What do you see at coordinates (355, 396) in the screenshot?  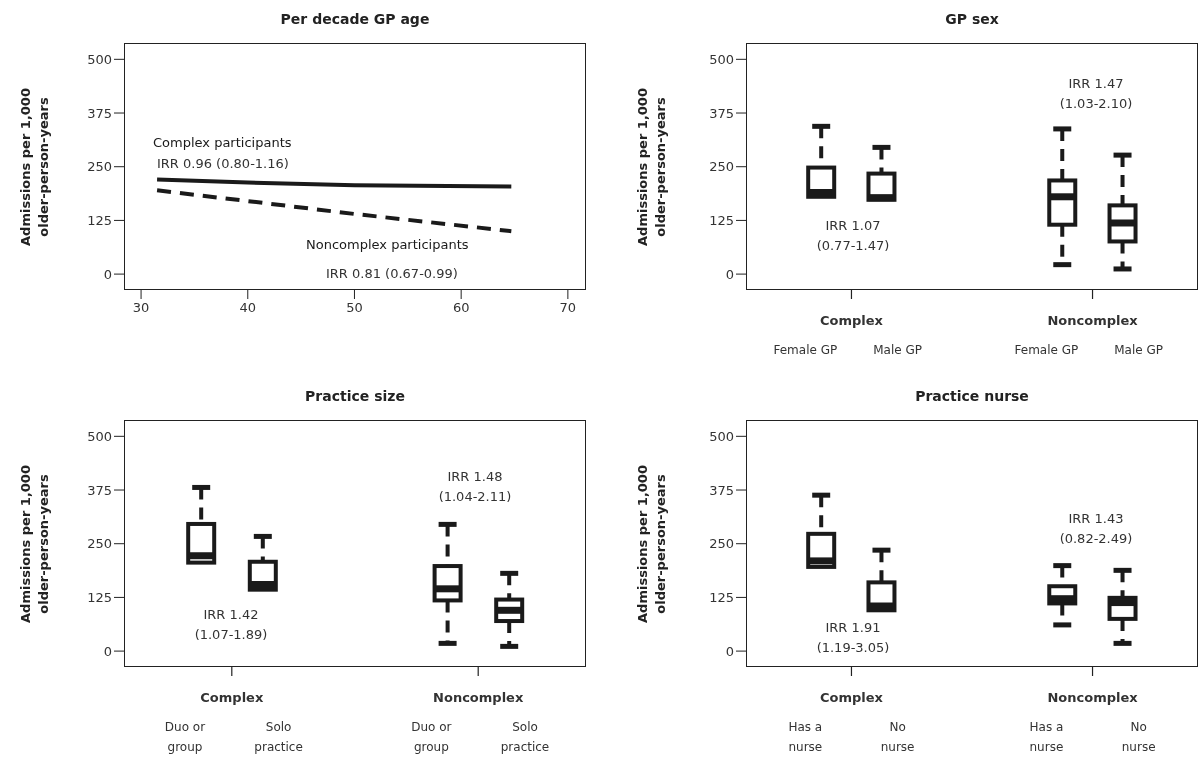 I see `chart-title: Practice size` at bounding box center [355, 396].